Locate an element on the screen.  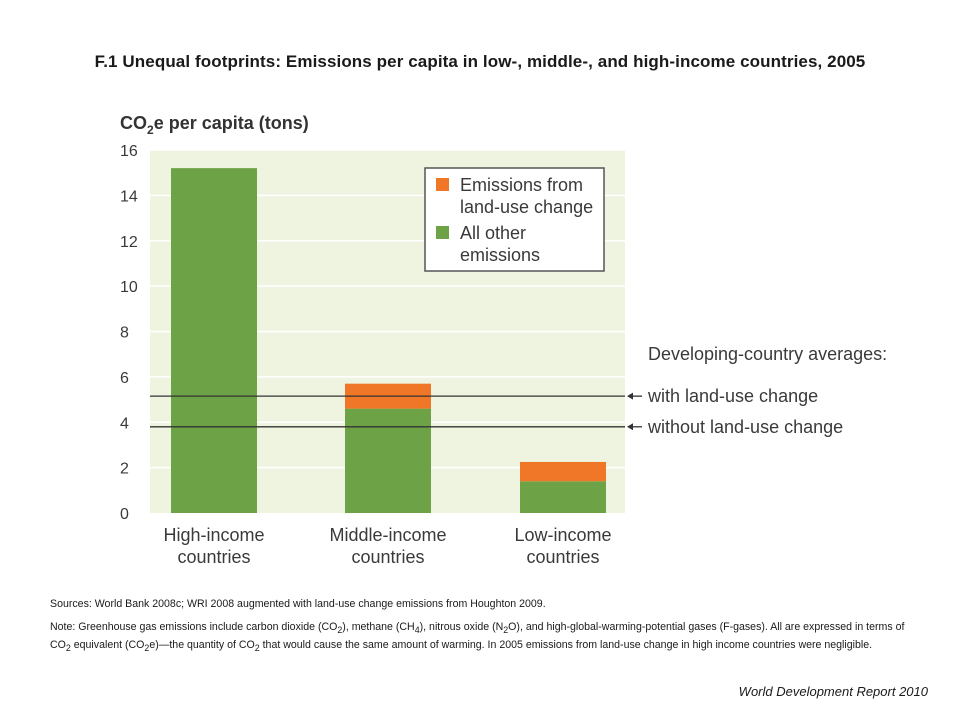
category-label: Low-income is located at coordinates (562, 535).